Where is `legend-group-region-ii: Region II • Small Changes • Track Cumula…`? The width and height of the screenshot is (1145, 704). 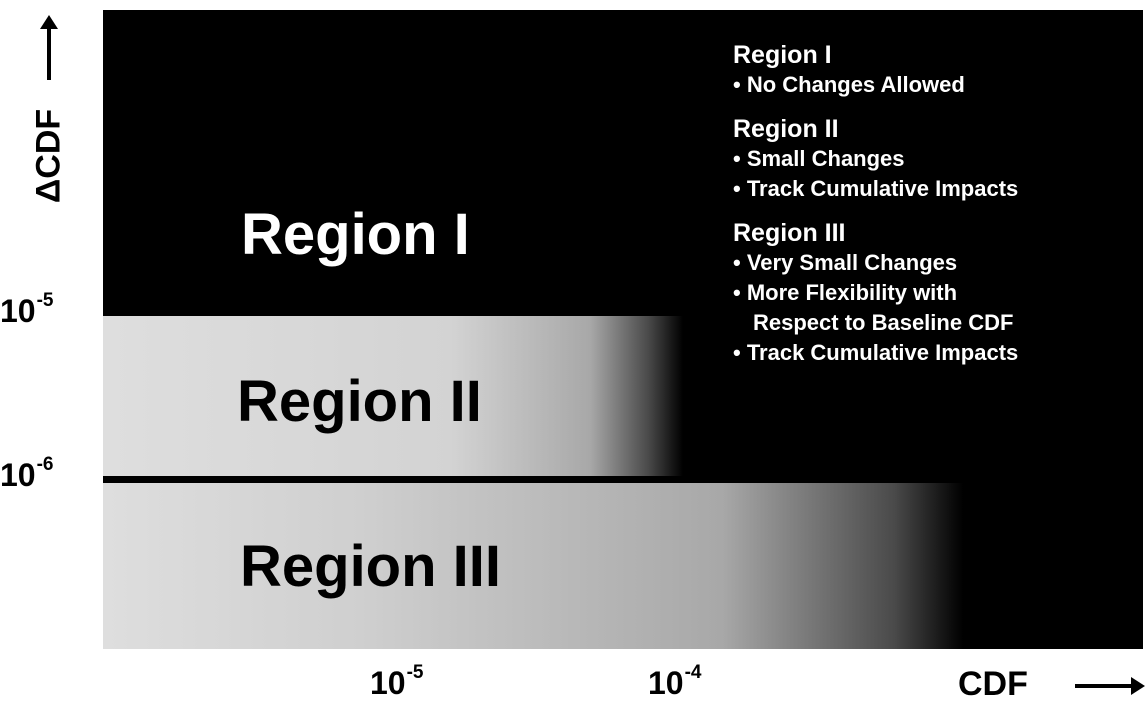
legend-group-region-ii: Region II • Small Changes • Track Cumula… is located at coordinates (875, 159).